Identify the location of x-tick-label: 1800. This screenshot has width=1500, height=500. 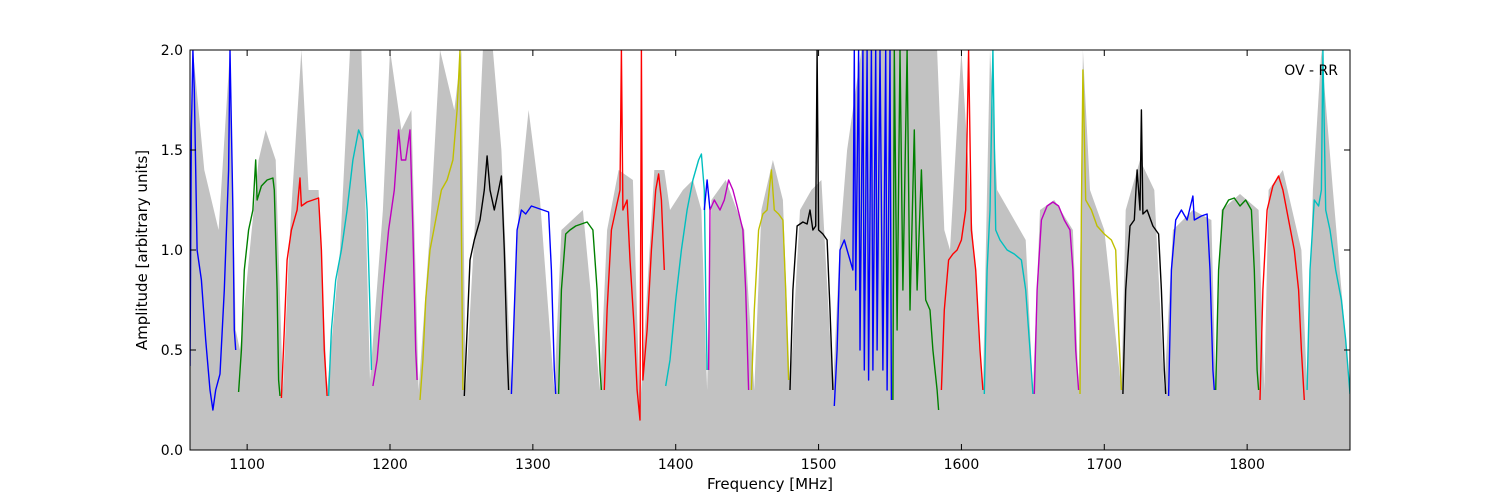
(1247, 465).